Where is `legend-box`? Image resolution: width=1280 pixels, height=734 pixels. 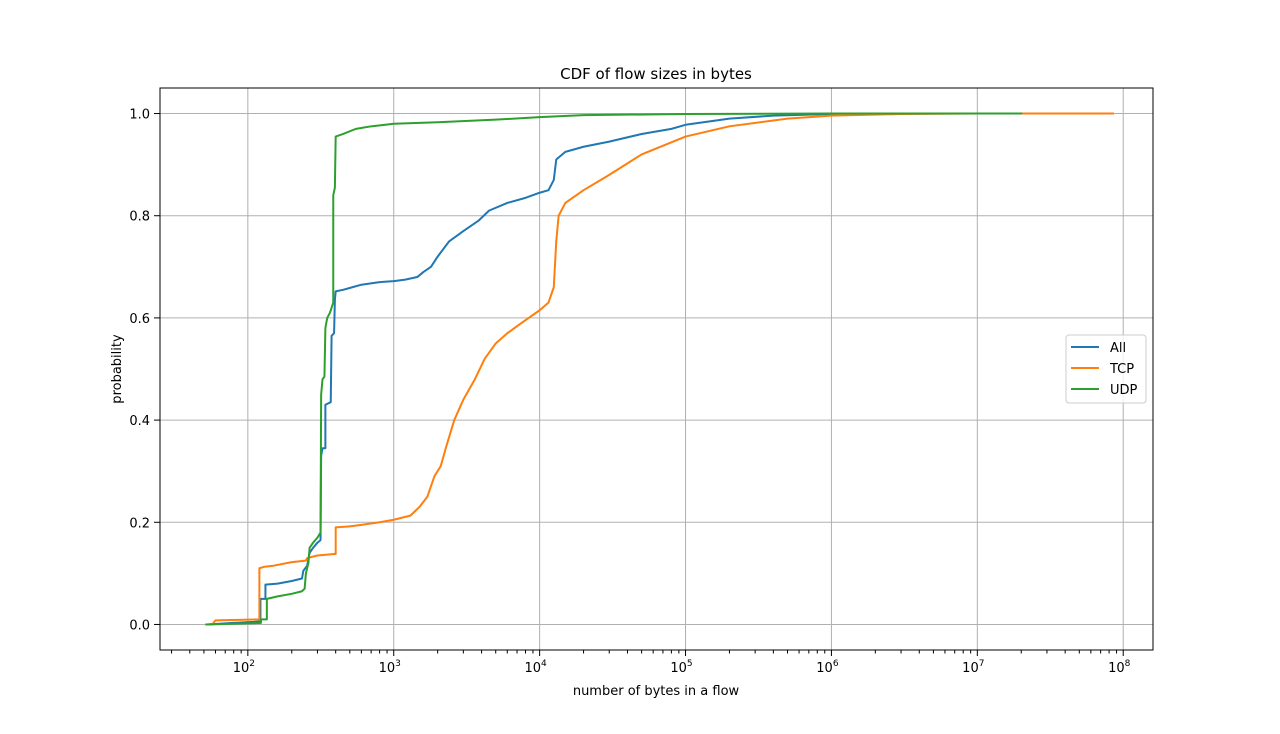
legend-box is located at coordinates (1106, 369).